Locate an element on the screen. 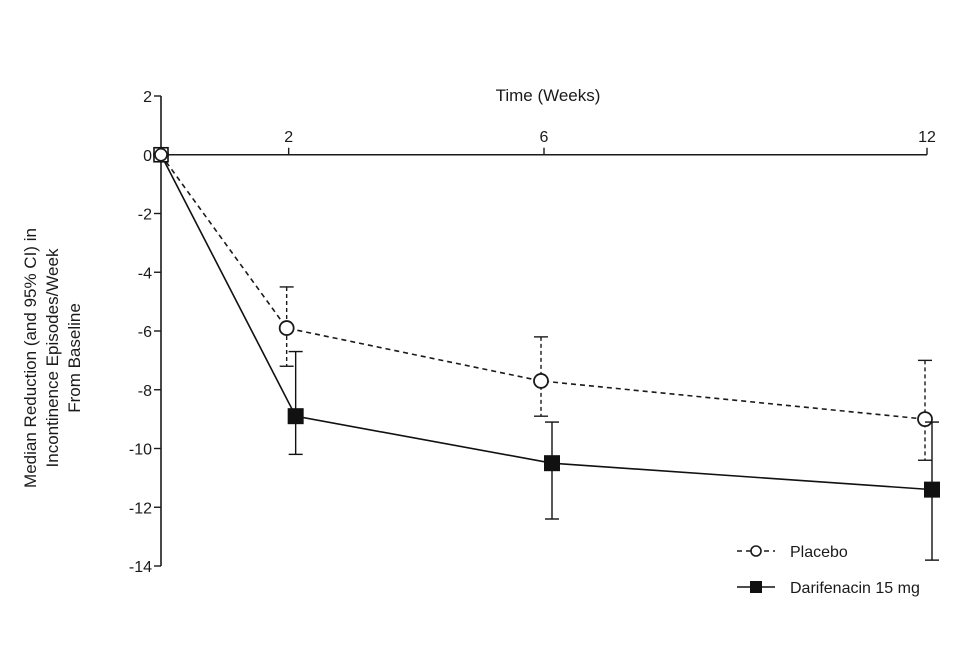 The width and height of the screenshot is (966, 663). legend-placebo-marker is located at coordinates (756, 551).